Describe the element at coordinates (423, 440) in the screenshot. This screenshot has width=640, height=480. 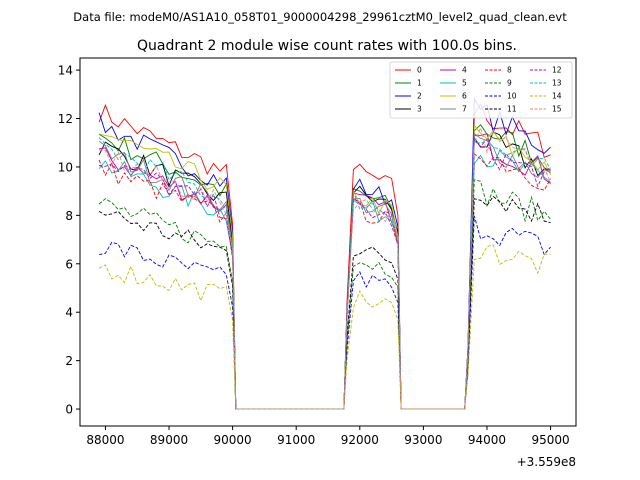
I see `x-tick-label-93000: 93000` at that location.